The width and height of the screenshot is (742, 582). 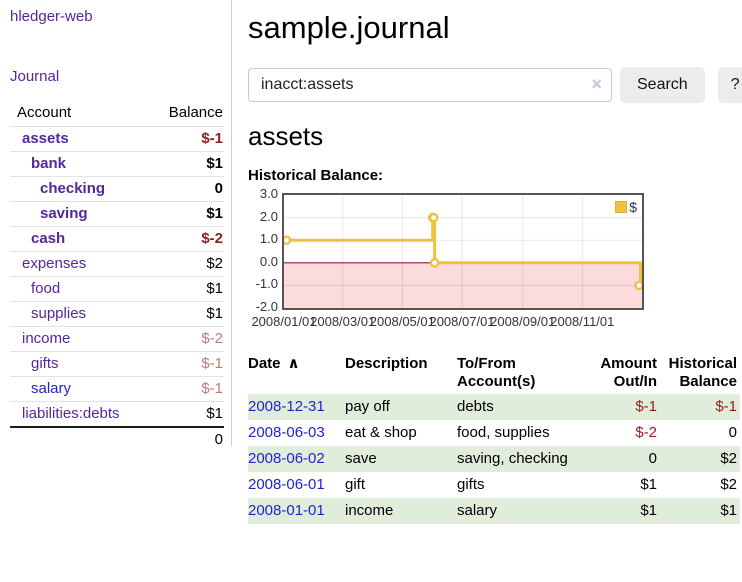 I want to click on register-row: 2008-06-01 gift gifts $1 $2, so click(x=494, y=485).